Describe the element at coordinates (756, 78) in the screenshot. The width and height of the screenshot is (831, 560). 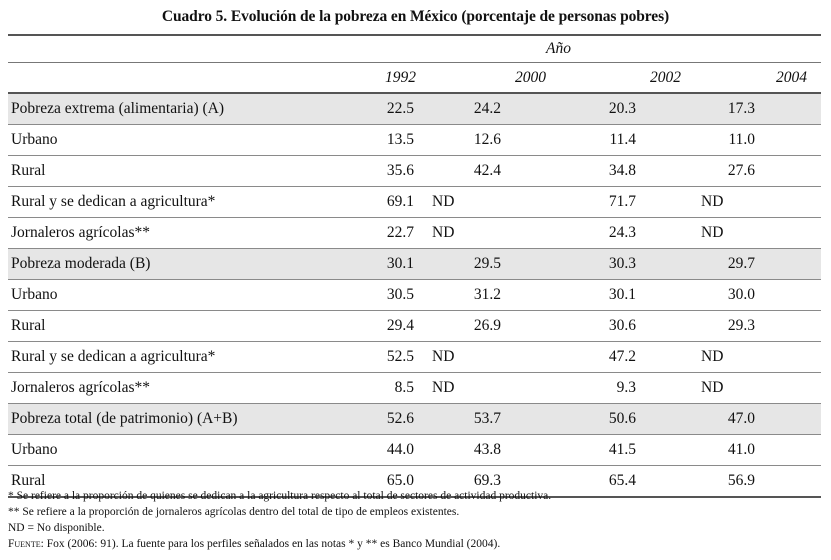
I see `year-header-2004: 2004` at that location.